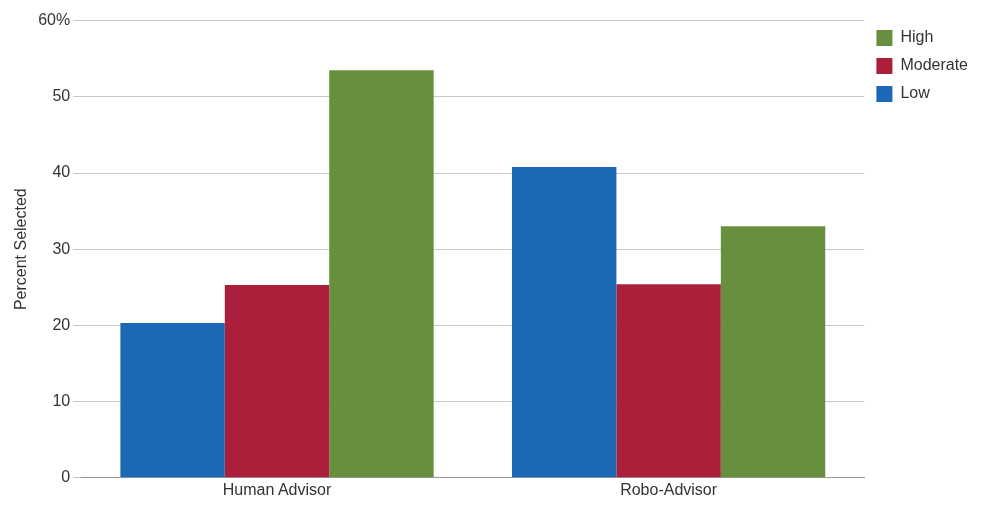 The image size is (1002, 513). Describe the element at coordinates (277, 489) in the screenshot. I see `x-tick-label: Human Advisor` at that location.